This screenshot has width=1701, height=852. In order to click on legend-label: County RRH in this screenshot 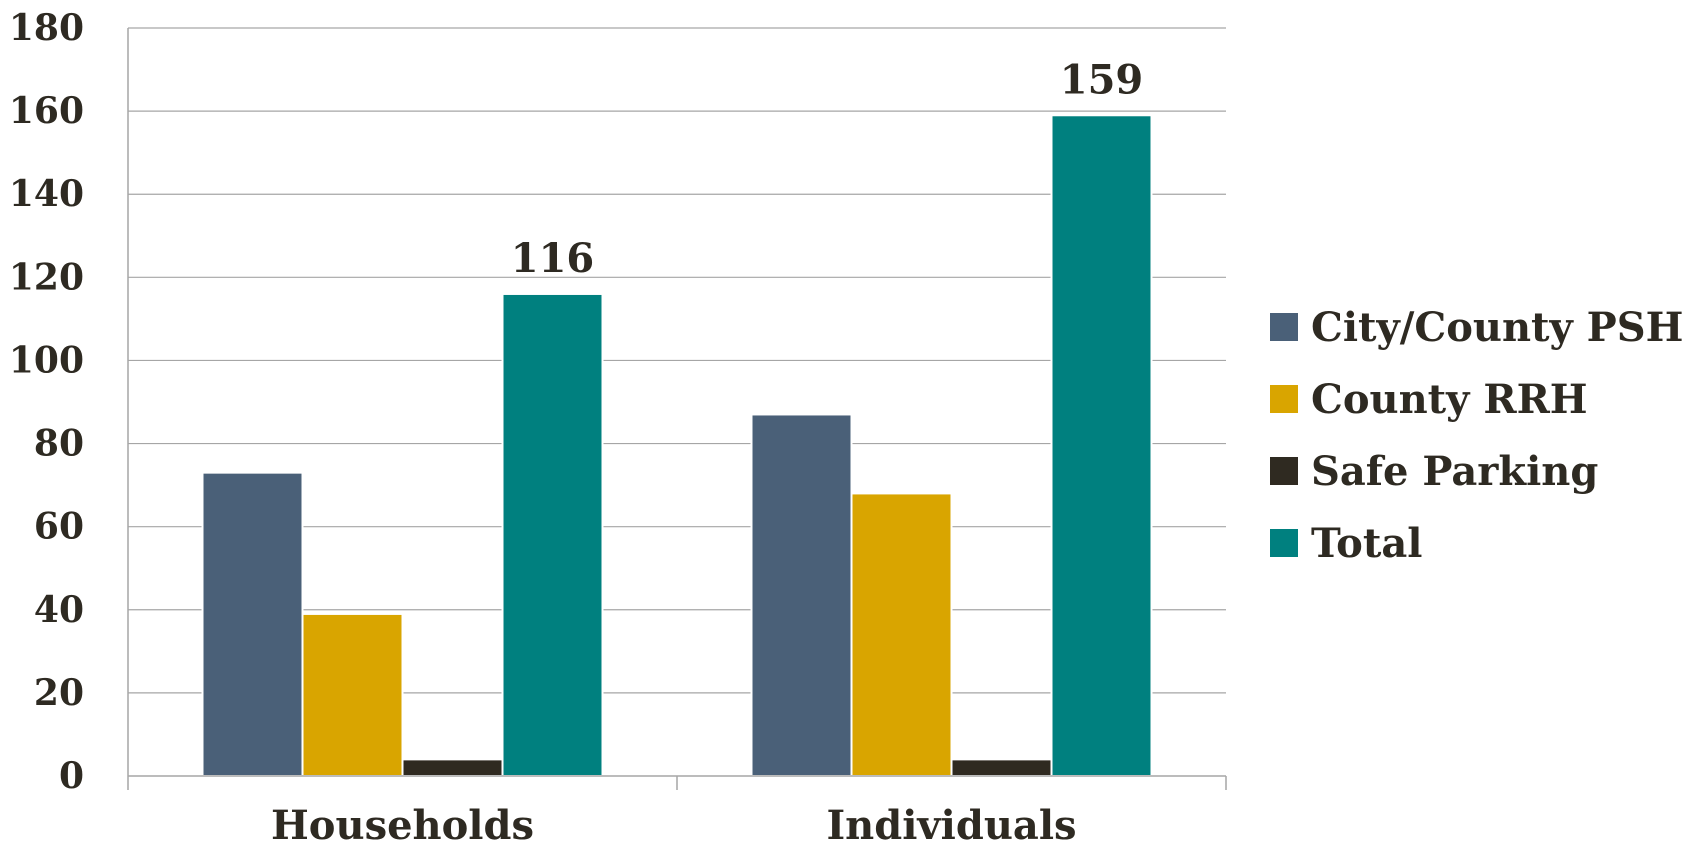, I will do `click(1449, 399)`.